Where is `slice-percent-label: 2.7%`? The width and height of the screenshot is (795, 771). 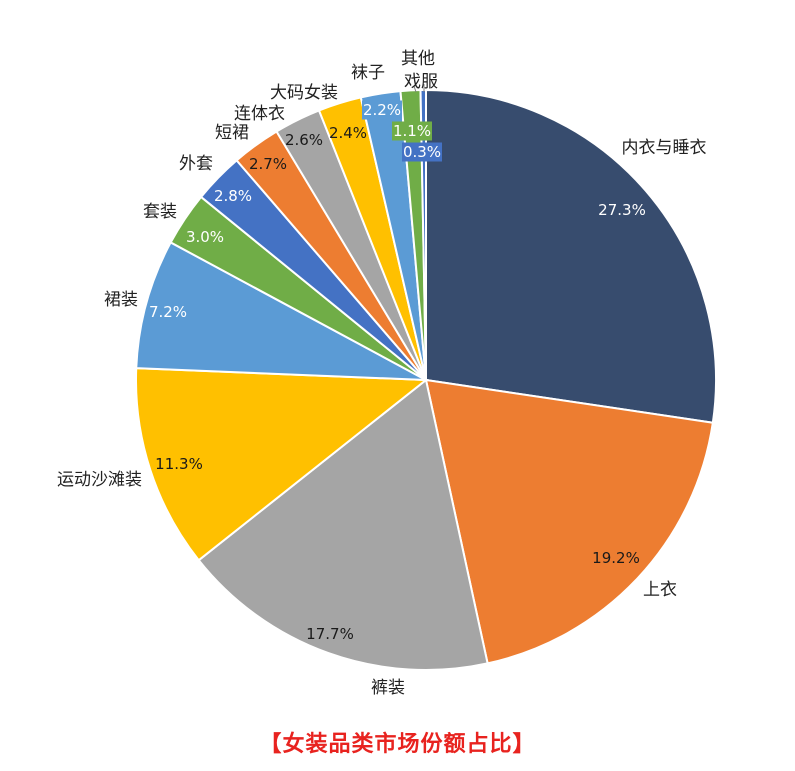 slice-percent-label: 2.7% is located at coordinates (268, 164).